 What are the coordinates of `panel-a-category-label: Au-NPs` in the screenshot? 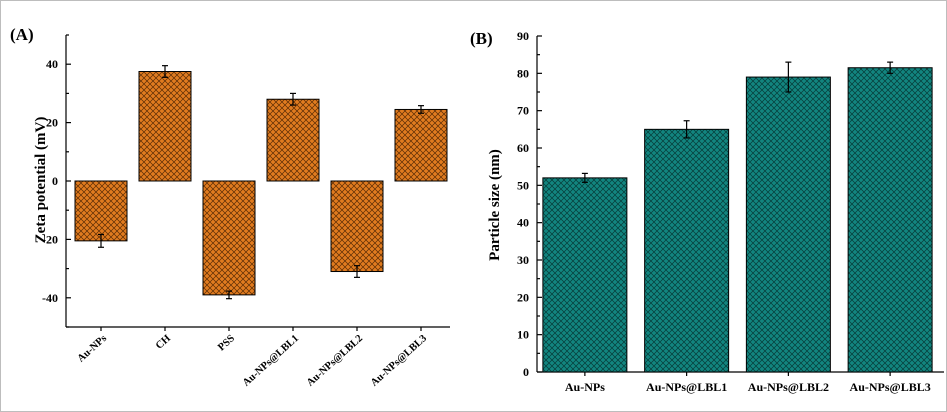 It's located at (92, 349).